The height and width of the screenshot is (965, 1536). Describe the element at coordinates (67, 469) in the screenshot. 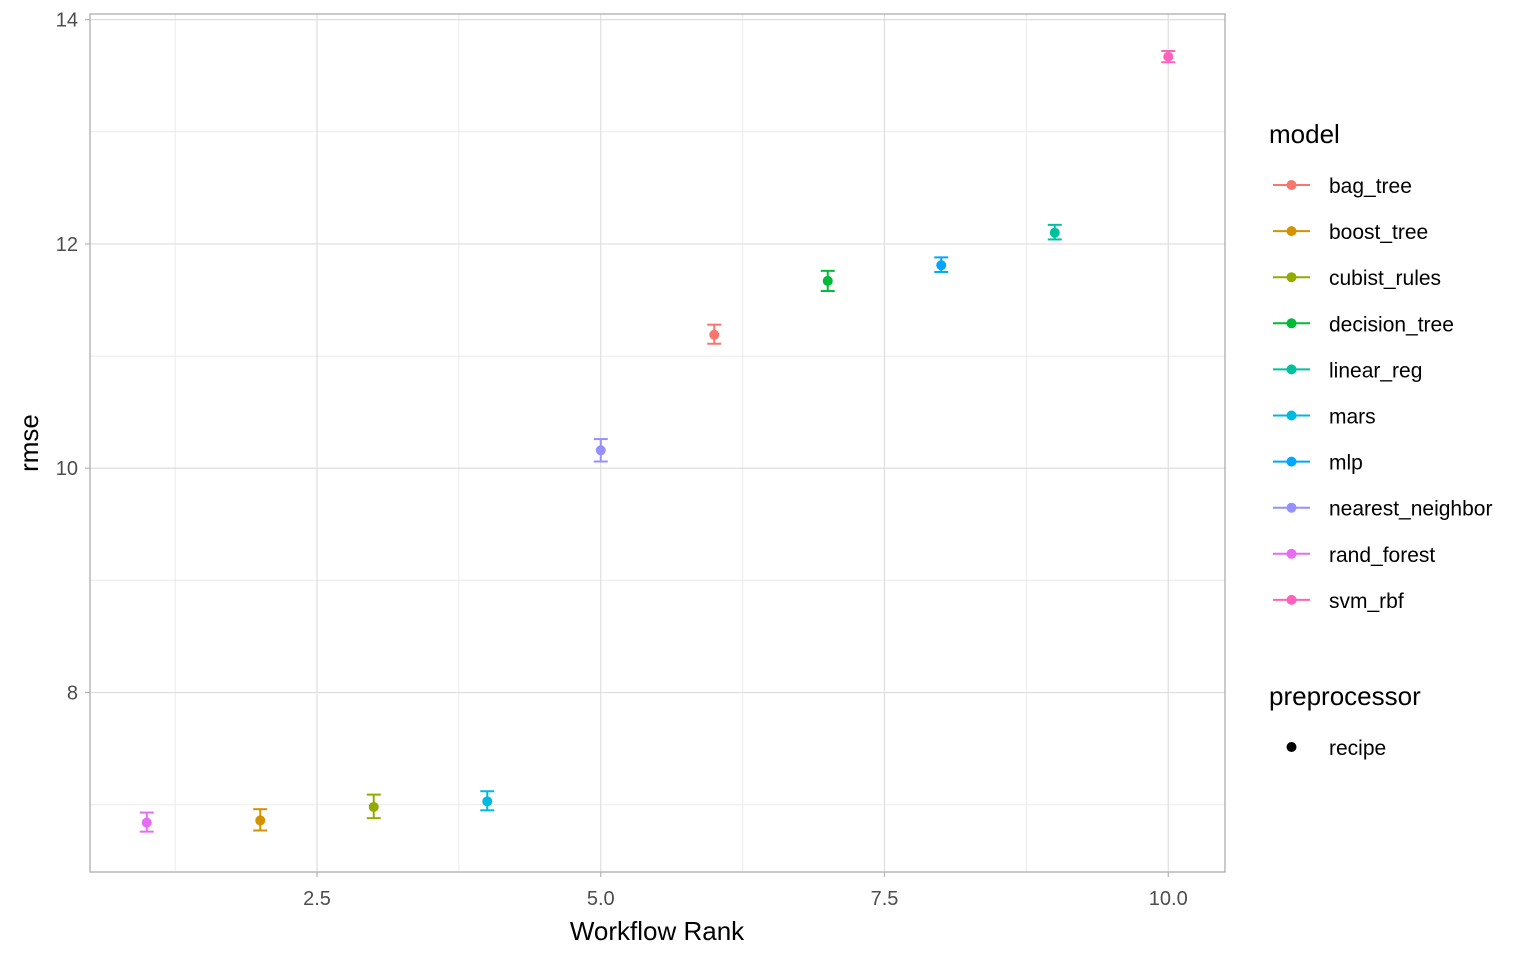

I see `y-tick-label: 10` at that location.